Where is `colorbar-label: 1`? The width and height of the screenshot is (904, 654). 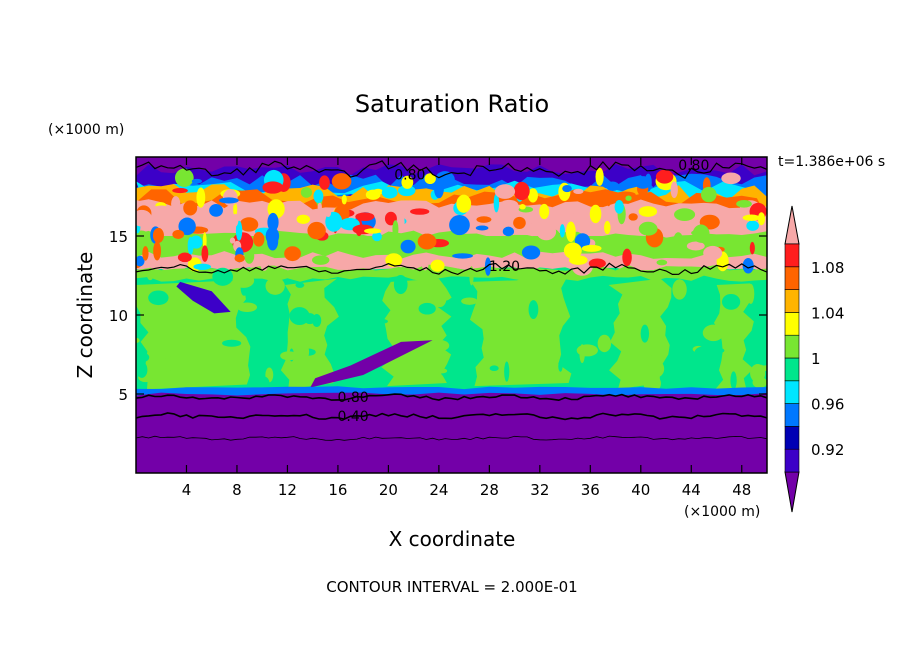
colorbar-label: 1 is located at coordinates (816, 359).